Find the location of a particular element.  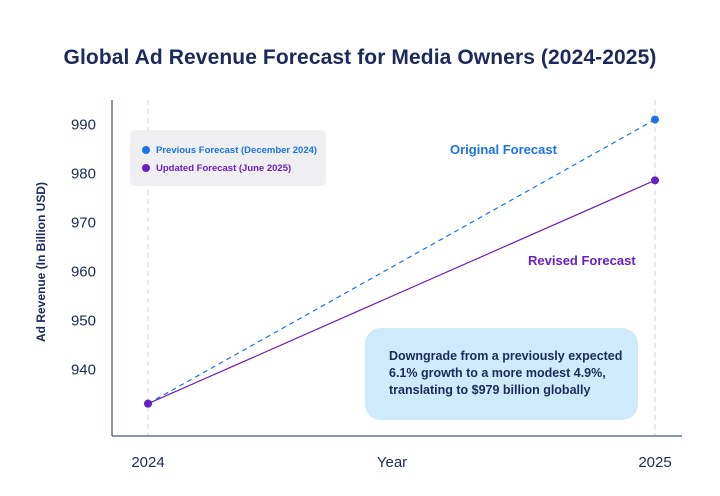

y-axis-label: Ad Revenue (In Billion USD) is located at coordinates (41, 262).